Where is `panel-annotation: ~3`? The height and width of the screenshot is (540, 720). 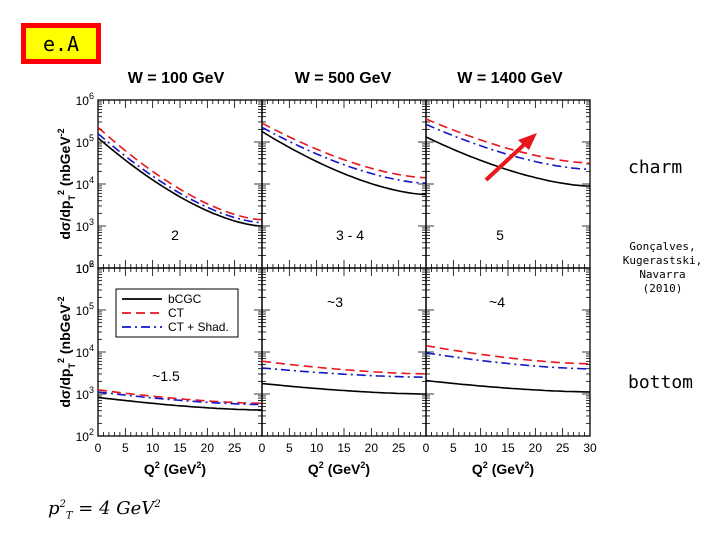 panel-annotation: ~3 is located at coordinates (335, 302).